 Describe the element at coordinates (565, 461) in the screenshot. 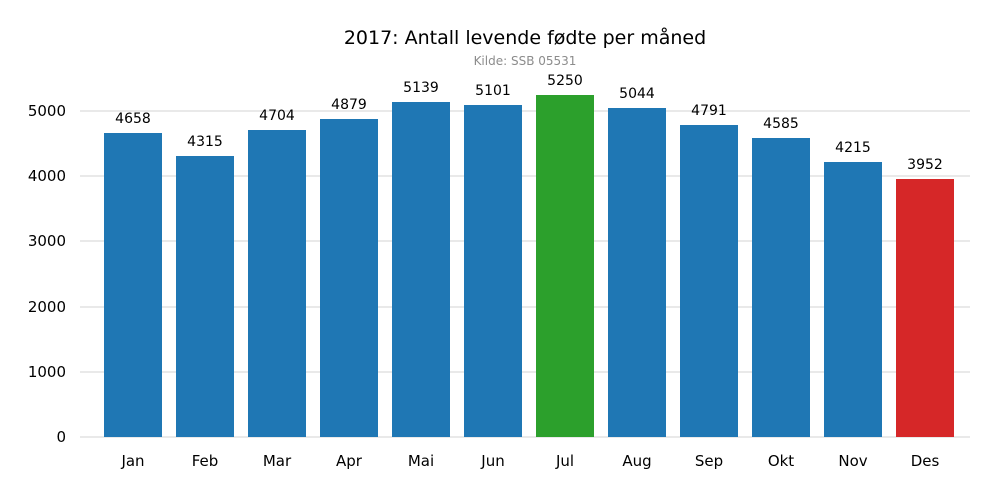

I see `x-tick-label-Jul: Jul` at that location.